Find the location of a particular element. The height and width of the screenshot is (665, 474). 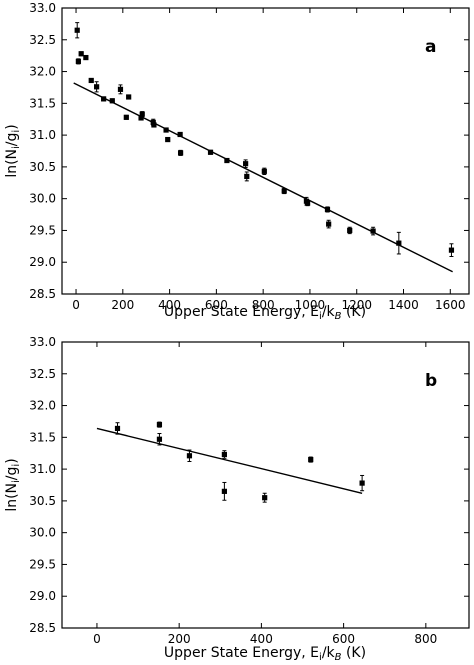

panel-a-x-axis-label: Upper State Energy, Ei/kB (K) is located at coordinates (265, 313).